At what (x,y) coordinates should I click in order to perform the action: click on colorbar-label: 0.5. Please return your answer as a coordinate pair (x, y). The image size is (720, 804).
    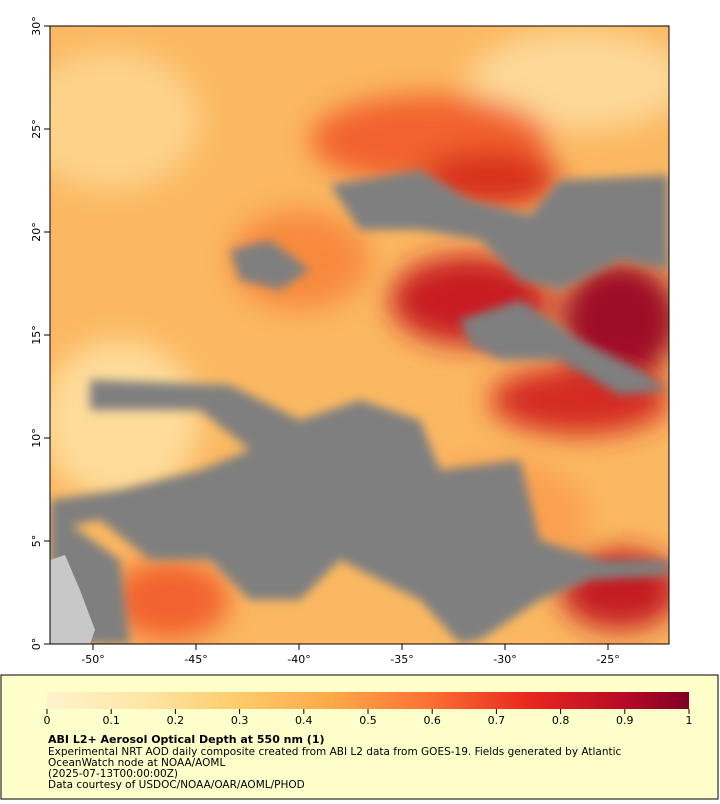
    Looking at the image, I should click on (368, 720).